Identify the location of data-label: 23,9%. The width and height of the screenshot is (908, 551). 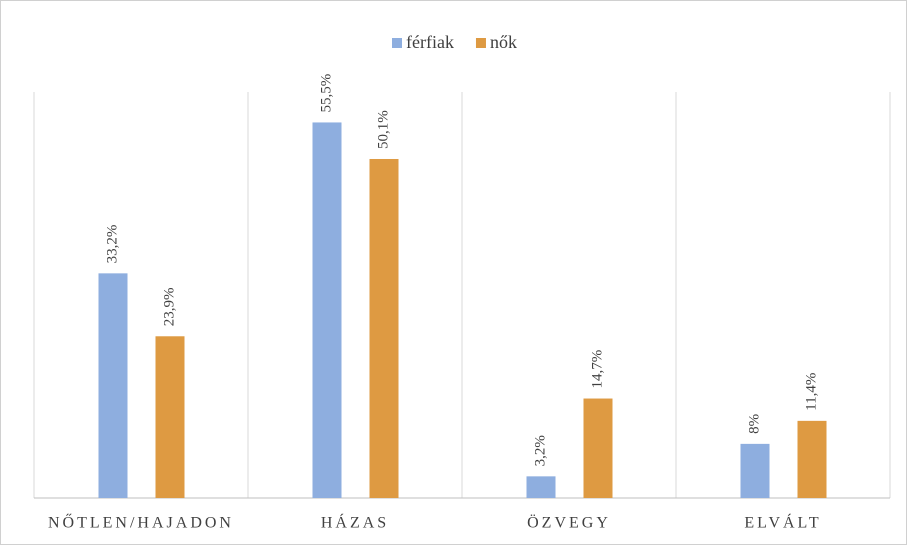
(169, 307).